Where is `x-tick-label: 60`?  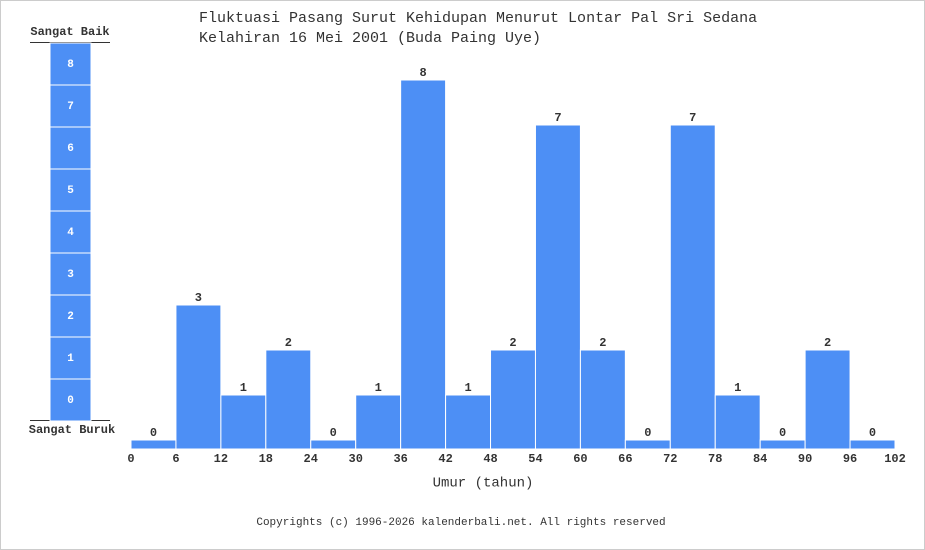 x-tick-label: 60 is located at coordinates (580, 459).